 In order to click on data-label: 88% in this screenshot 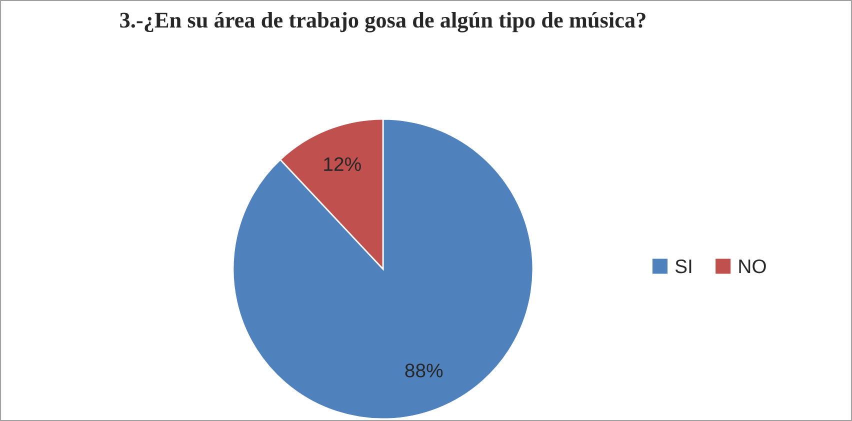, I will do `click(424, 371)`.